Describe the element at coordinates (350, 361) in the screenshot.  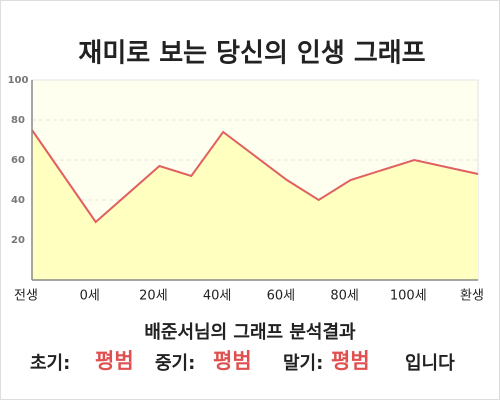
I see `late-result: 평범` at that location.